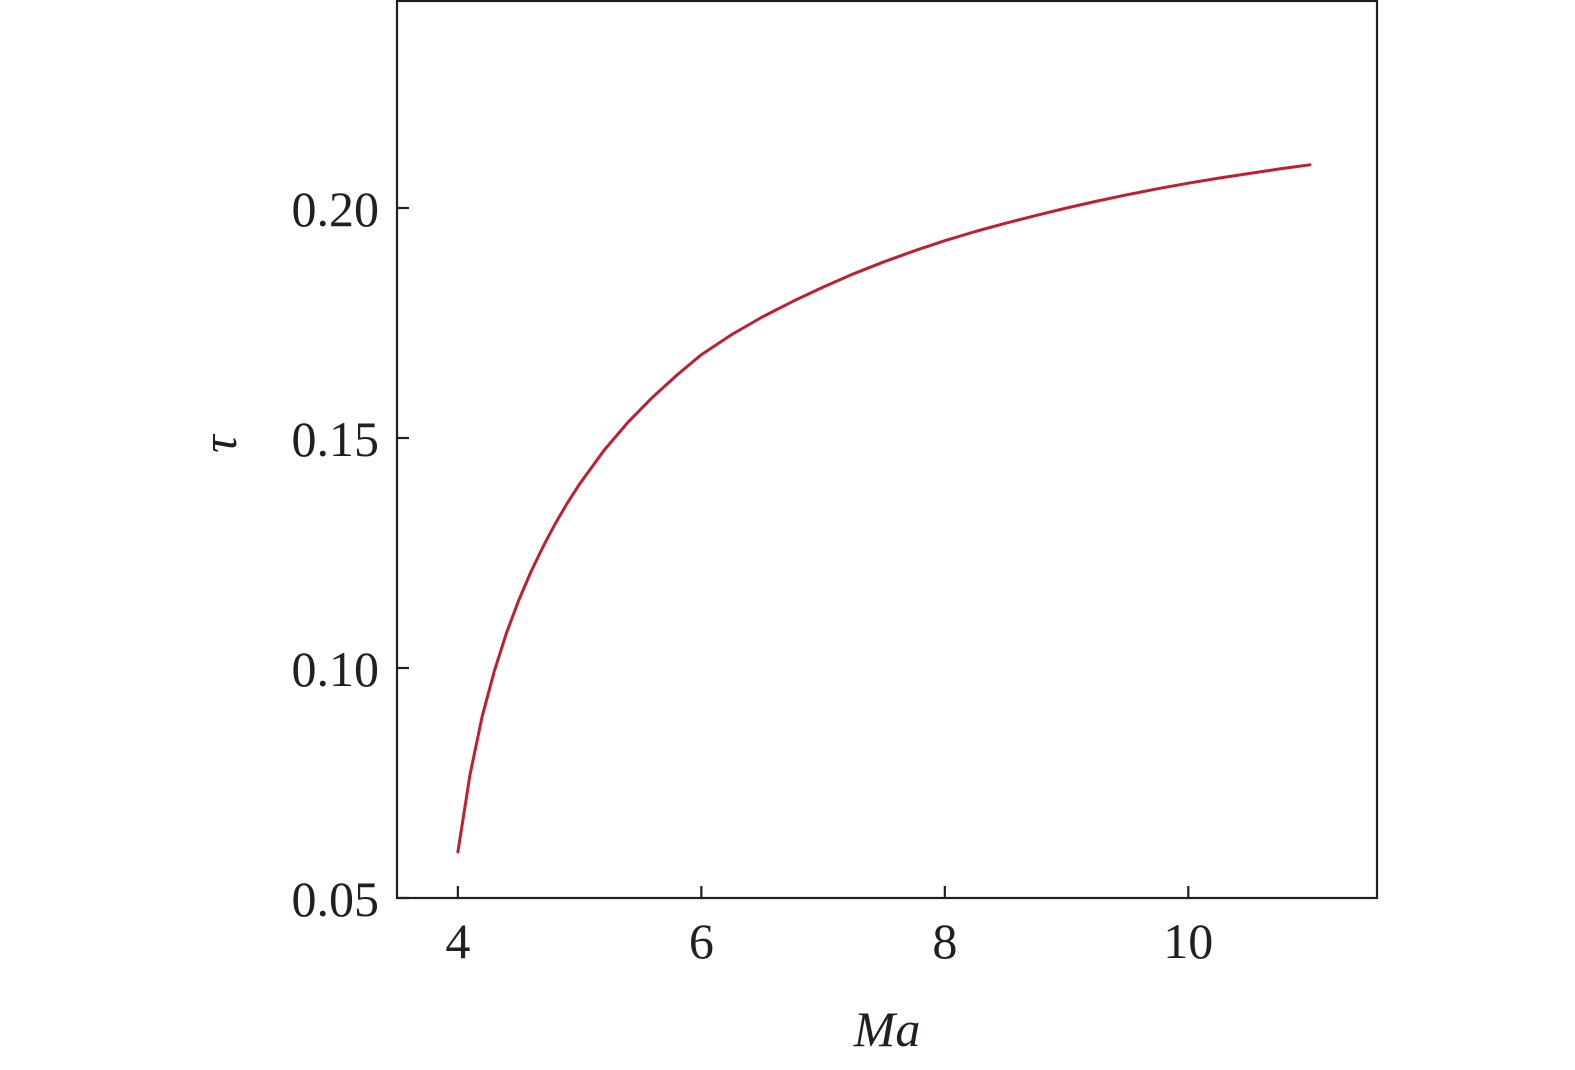  What do you see at coordinates (350, 554) in the screenshot?
I see `y-axis-ticks: 0.05 0.10 0.15 0.20` at bounding box center [350, 554].